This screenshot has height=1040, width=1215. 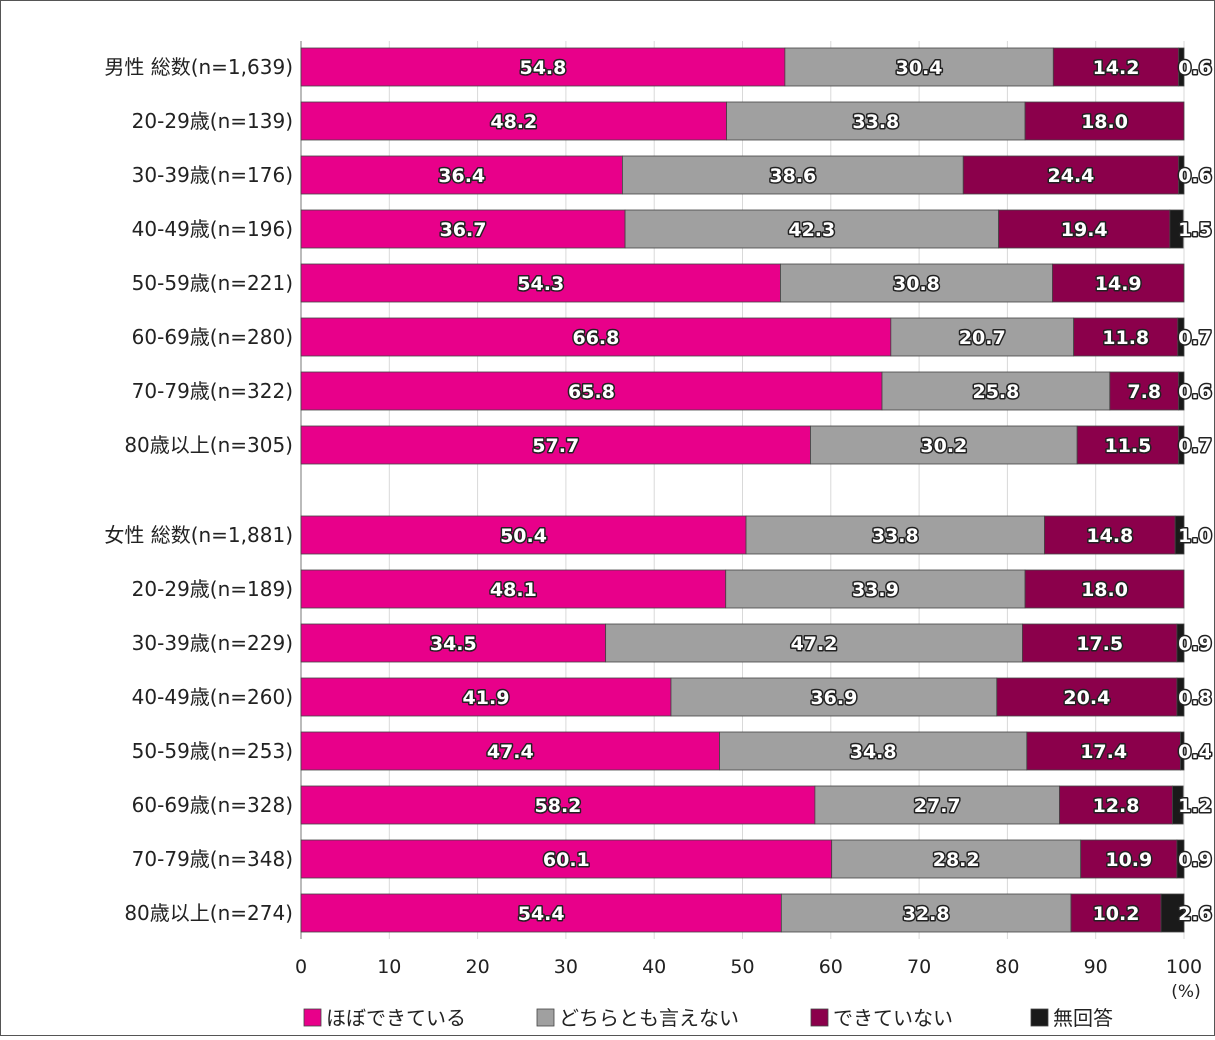 I want to click on data-label: 33.8, so click(x=895, y=536).